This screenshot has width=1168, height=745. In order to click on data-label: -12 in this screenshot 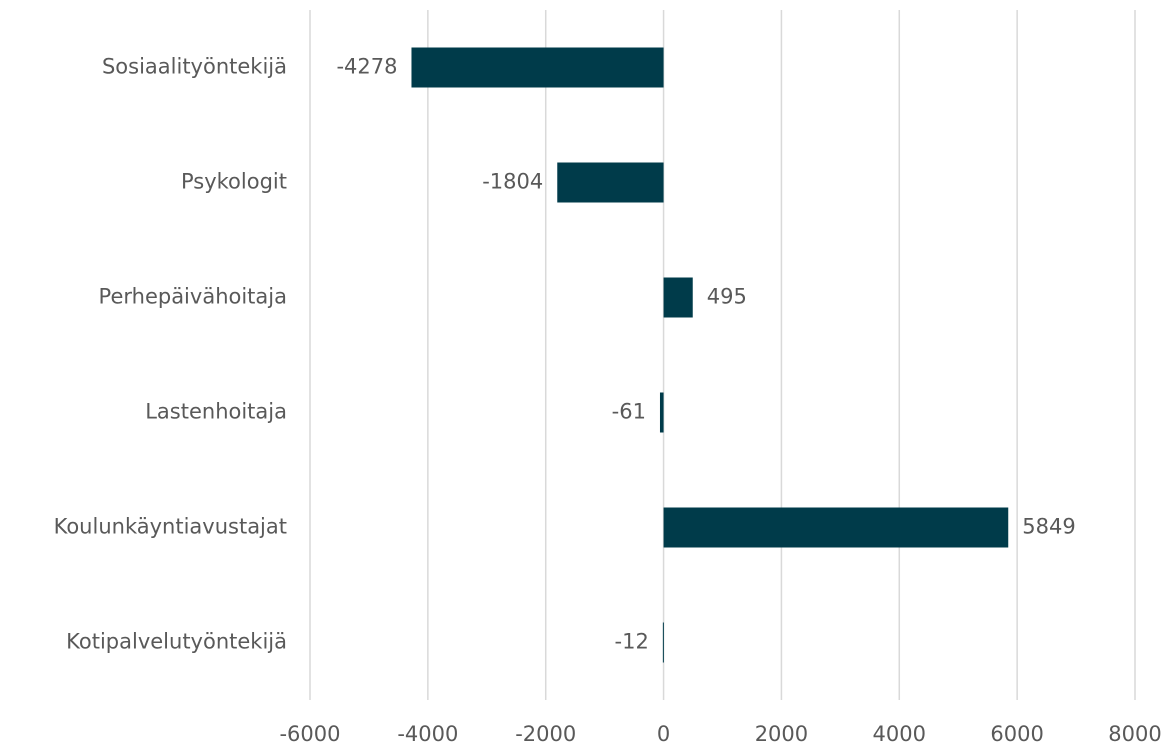, I will do `click(632, 642)`.